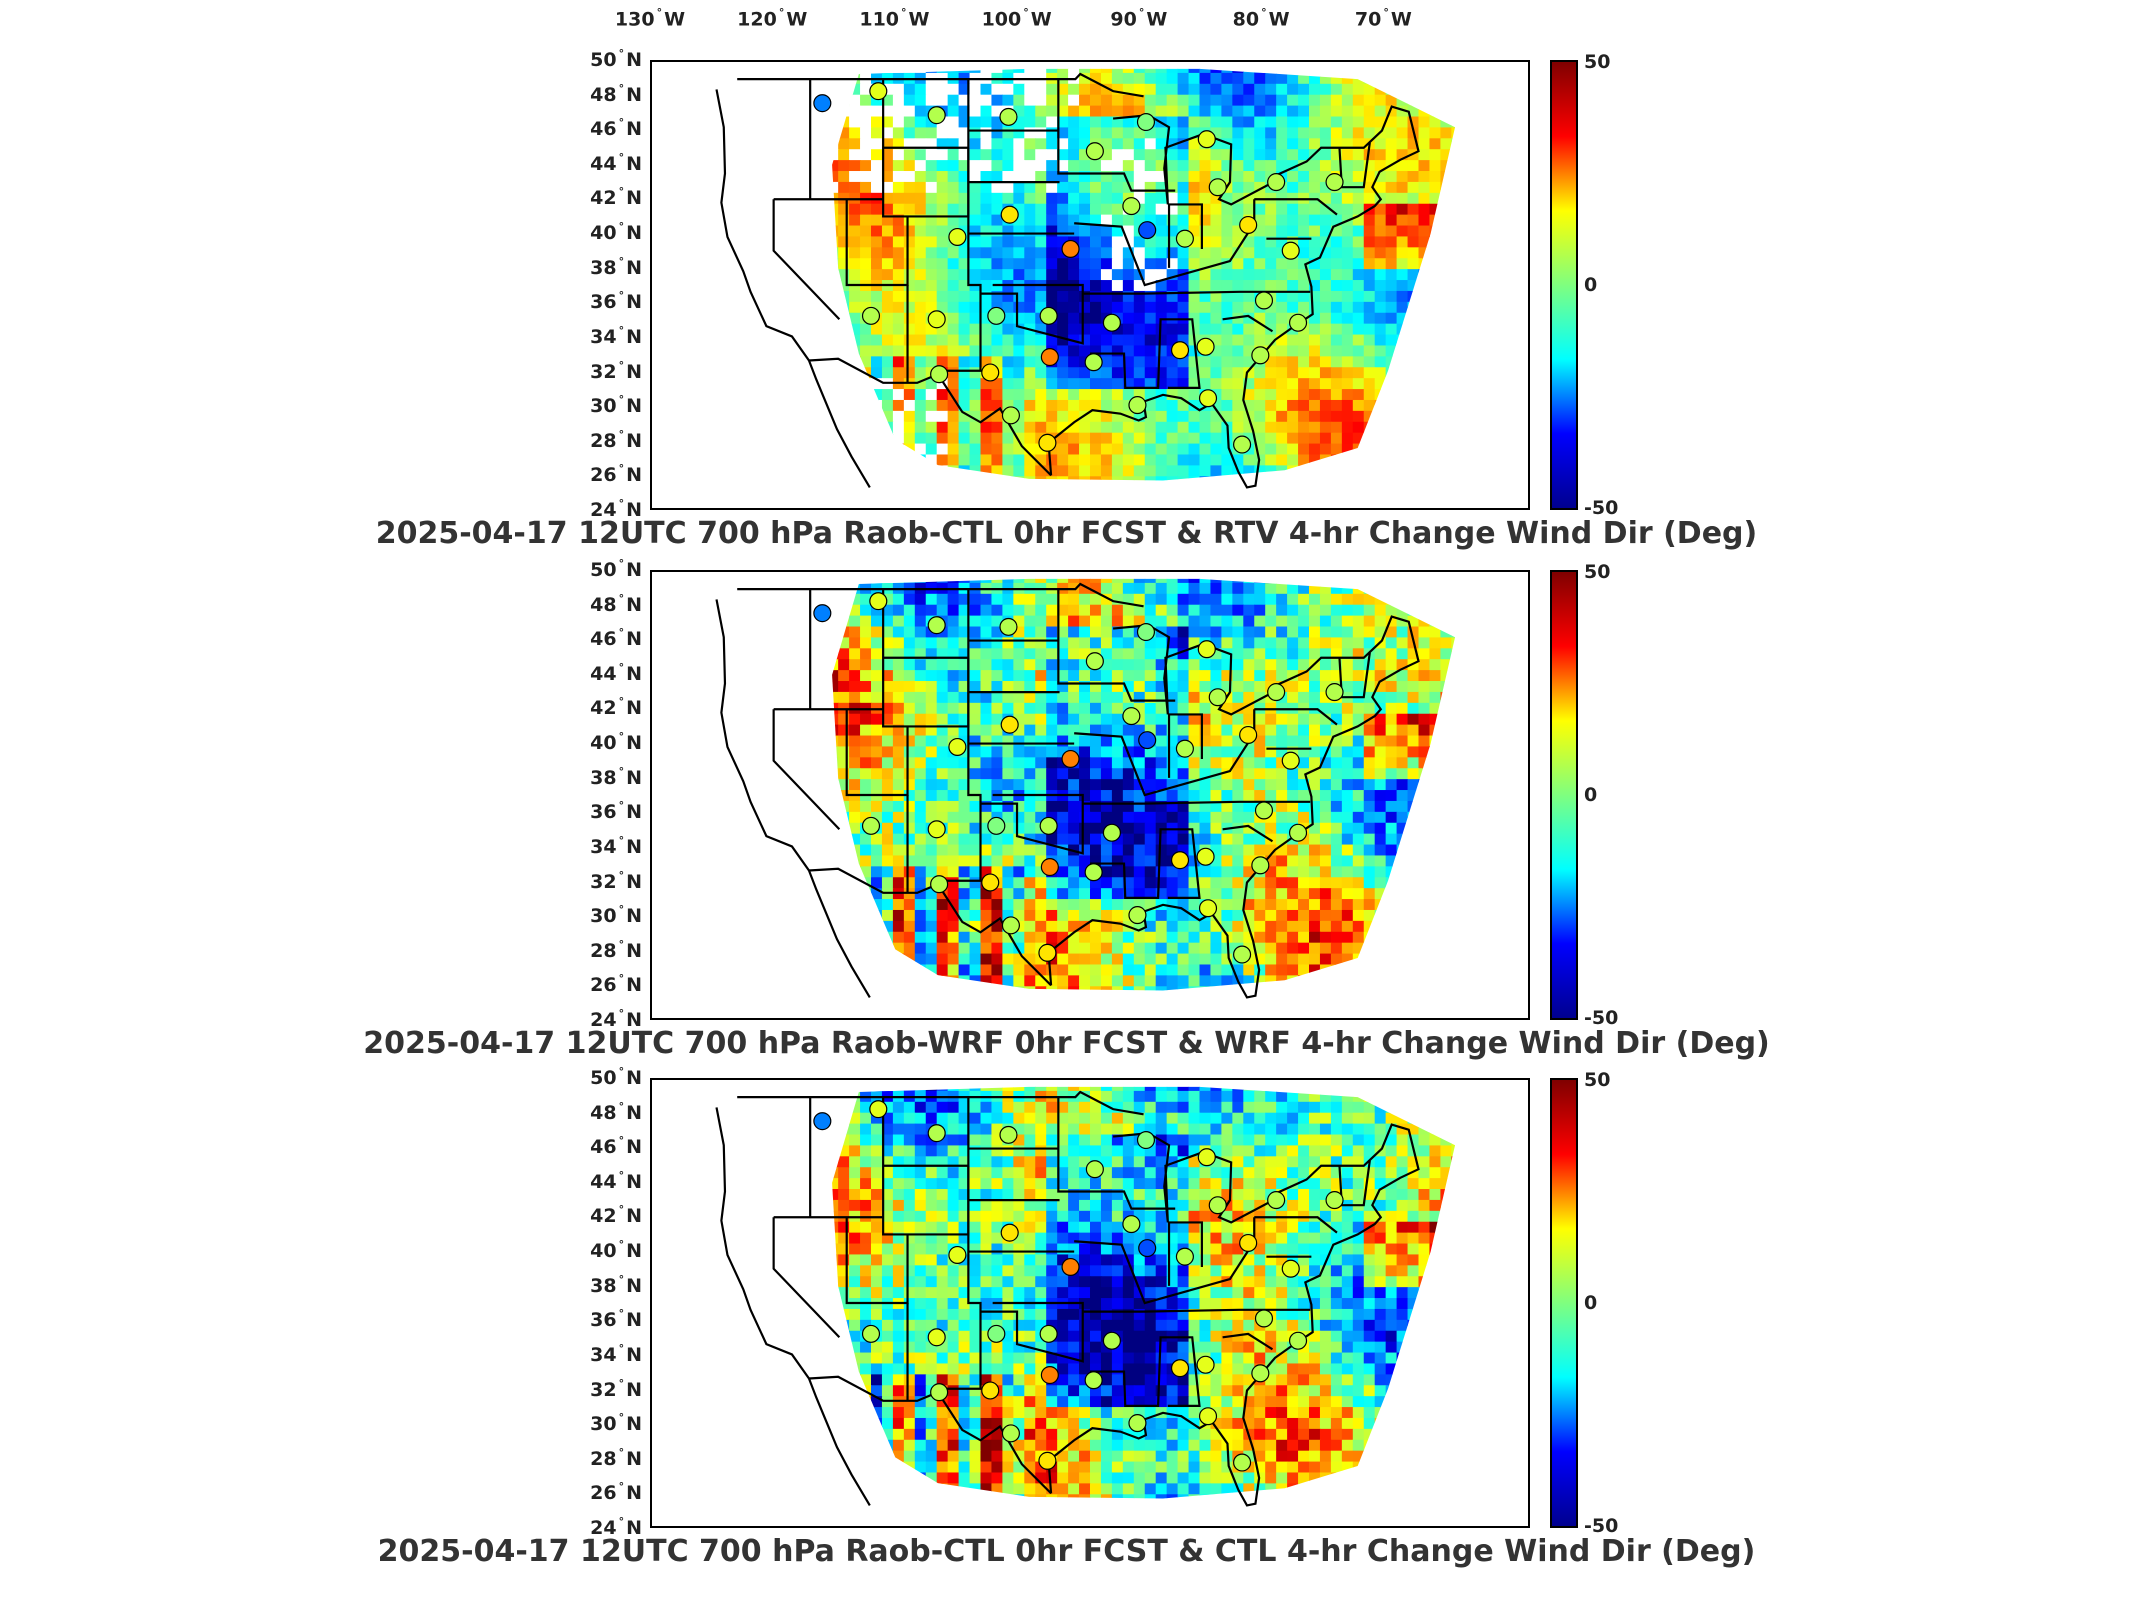 The image size is (2133, 1600). What do you see at coordinates (616, 707) in the screenshot?
I see `latitude-tick-label: 42 ° N` at bounding box center [616, 707].